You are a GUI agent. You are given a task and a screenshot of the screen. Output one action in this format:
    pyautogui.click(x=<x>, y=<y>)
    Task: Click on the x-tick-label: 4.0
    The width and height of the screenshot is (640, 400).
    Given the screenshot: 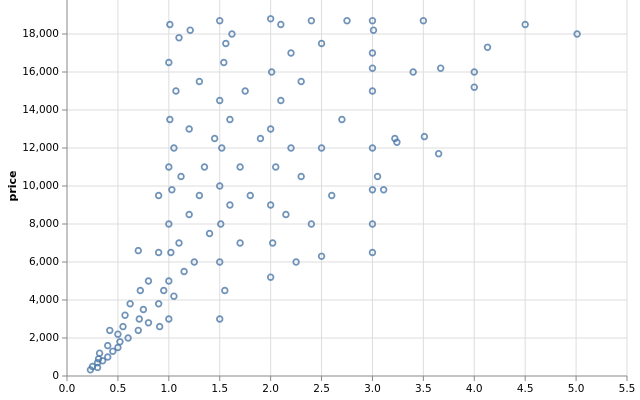 What is the action you would take?
    pyautogui.click(x=474, y=389)
    